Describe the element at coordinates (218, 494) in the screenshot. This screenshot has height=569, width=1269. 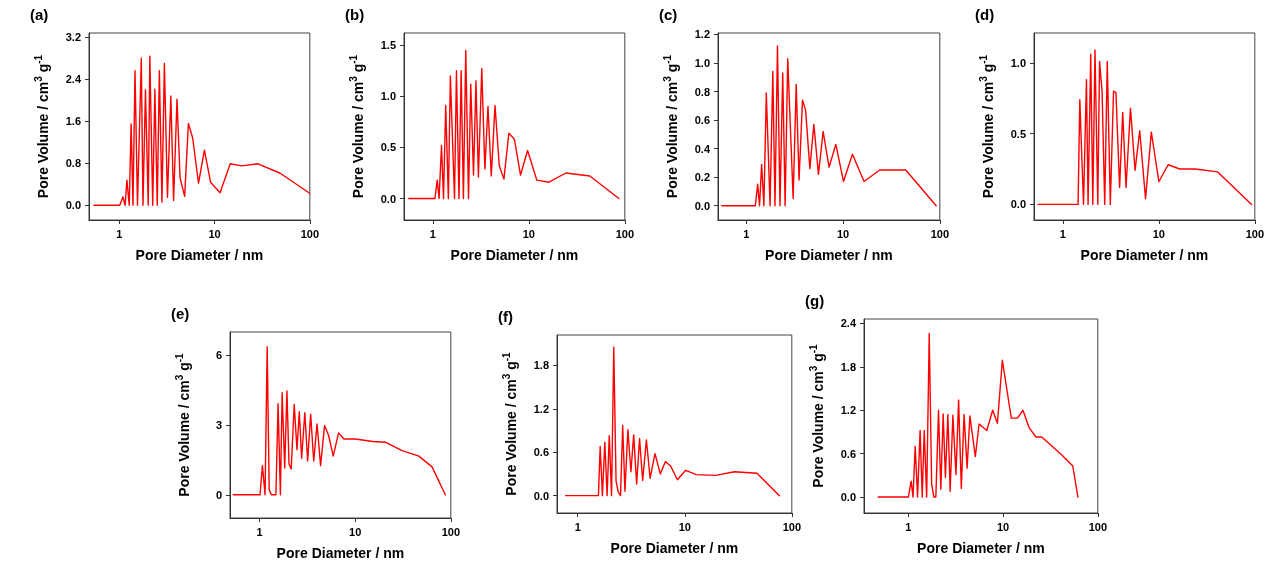
I see `y-tick-label: 0` at that location.